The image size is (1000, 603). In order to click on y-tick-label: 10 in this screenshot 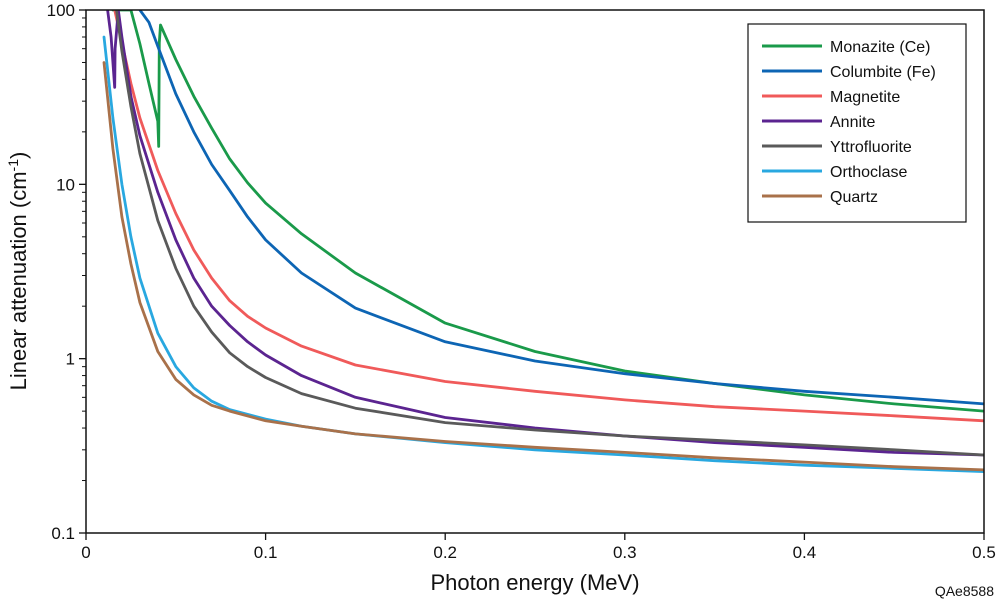, I will do `click(65, 184)`.